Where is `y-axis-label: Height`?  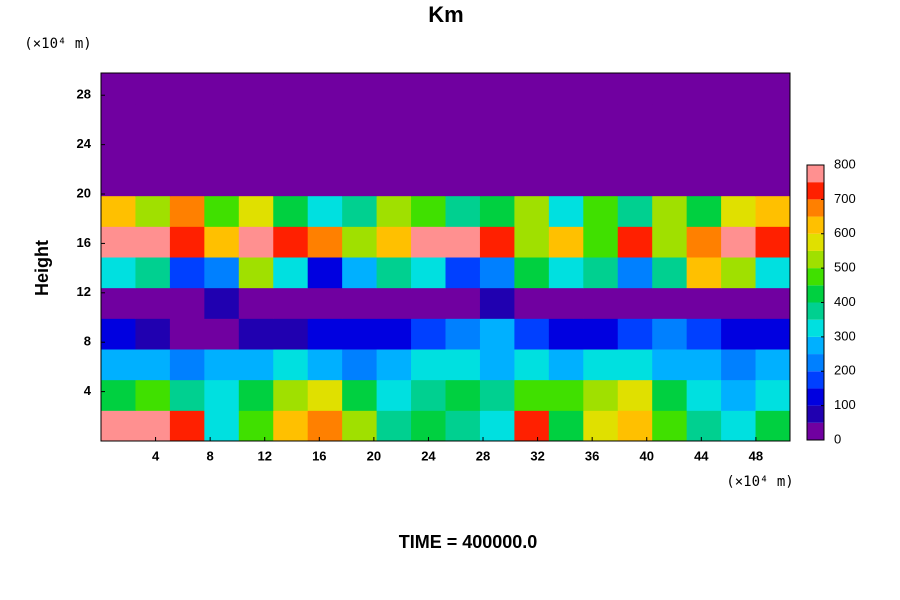 y-axis-label: Height is located at coordinates (42, 268).